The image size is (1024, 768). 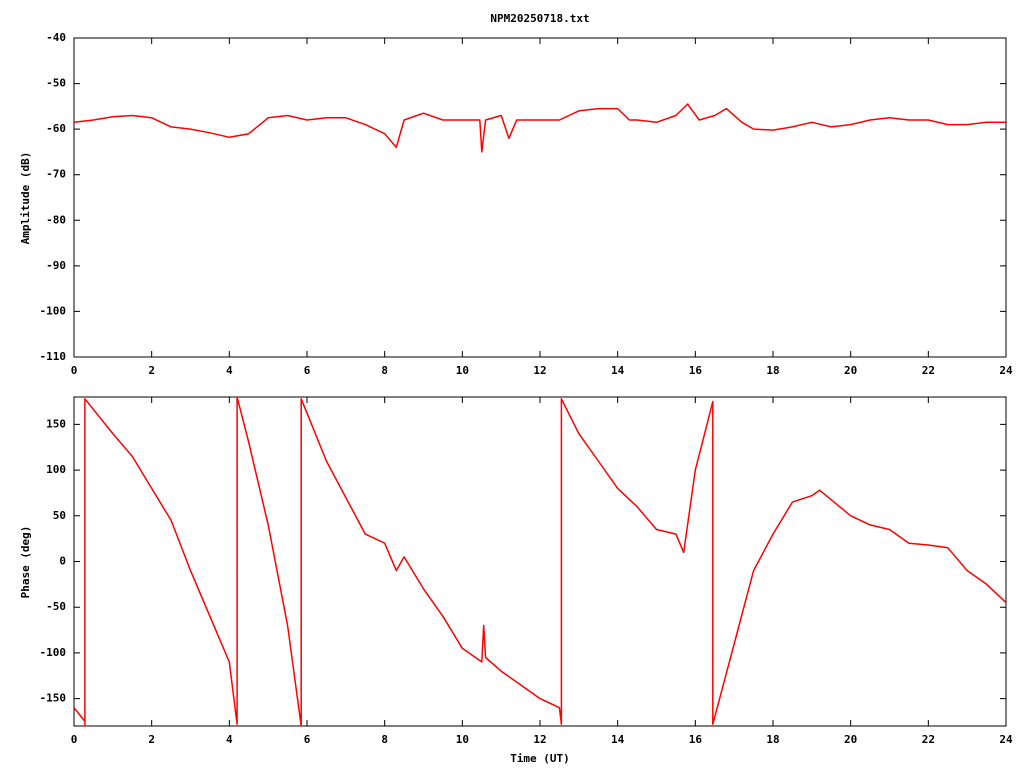 I want to click on y-tick-label: -110, so click(x=53, y=356).